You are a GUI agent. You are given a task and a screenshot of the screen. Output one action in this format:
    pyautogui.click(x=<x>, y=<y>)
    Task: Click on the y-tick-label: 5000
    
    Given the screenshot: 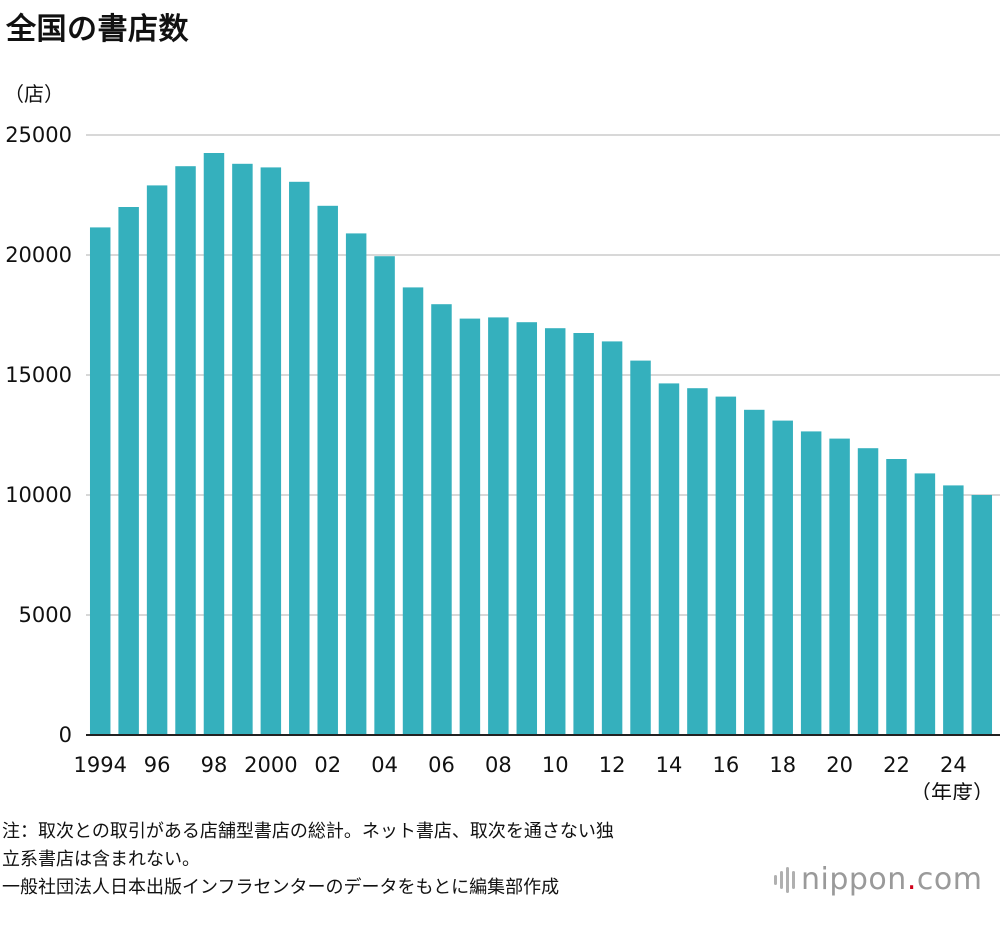 What is the action you would take?
    pyautogui.click(x=45, y=615)
    